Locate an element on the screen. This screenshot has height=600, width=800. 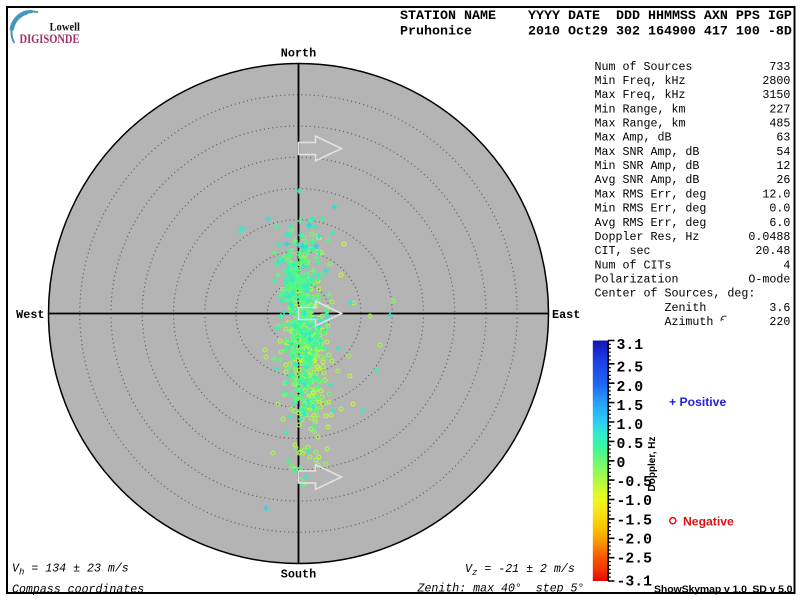
svg-text: Min Range, km 227 is located at coordinates (693, 109).